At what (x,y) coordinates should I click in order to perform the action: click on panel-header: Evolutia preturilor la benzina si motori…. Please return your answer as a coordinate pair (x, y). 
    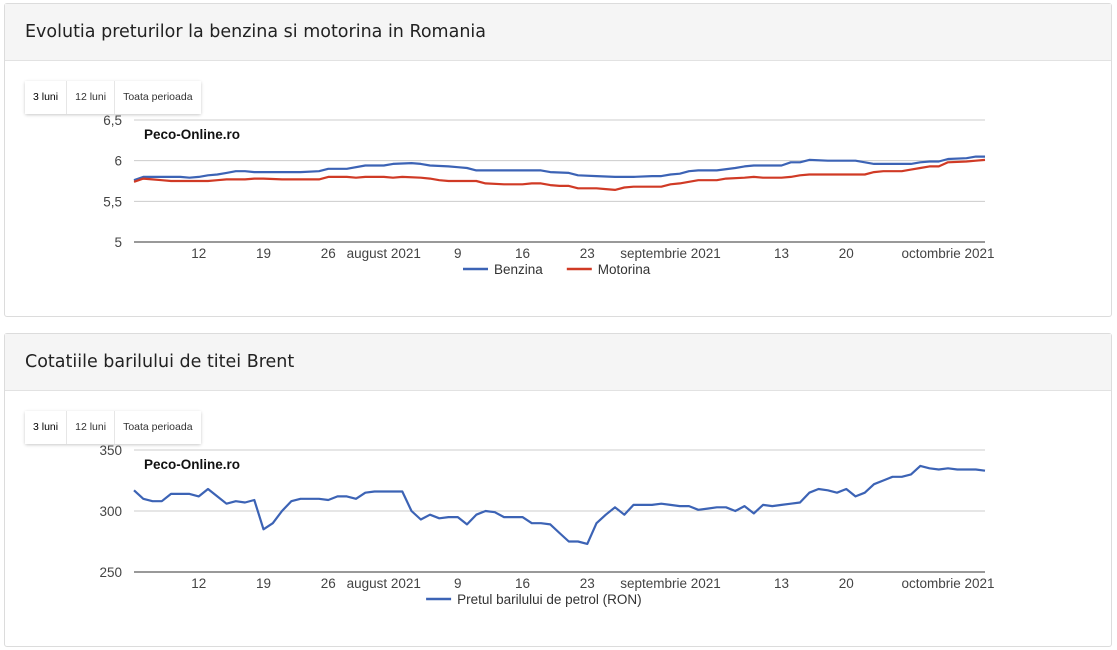
    Looking at the image, I should click on (558, 32).